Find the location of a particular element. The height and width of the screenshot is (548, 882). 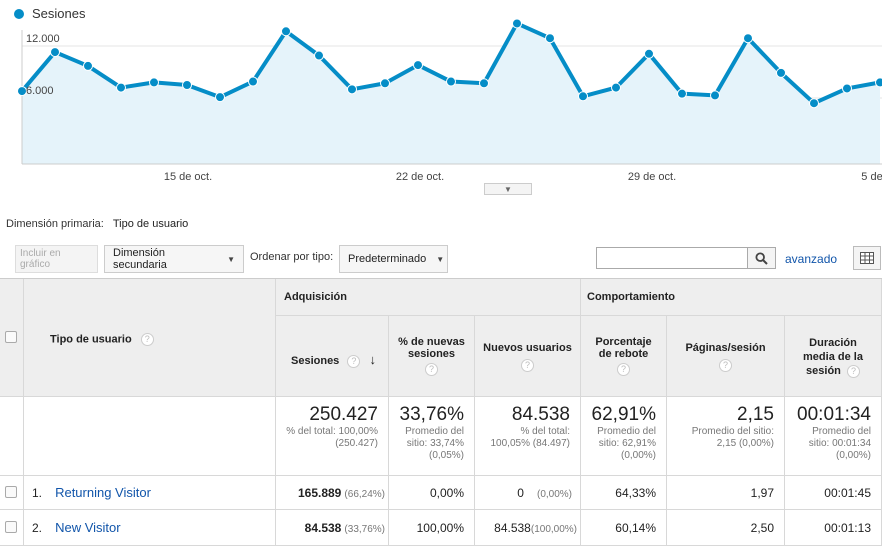

select-all-checkbox is located at coordinates (11, 337).